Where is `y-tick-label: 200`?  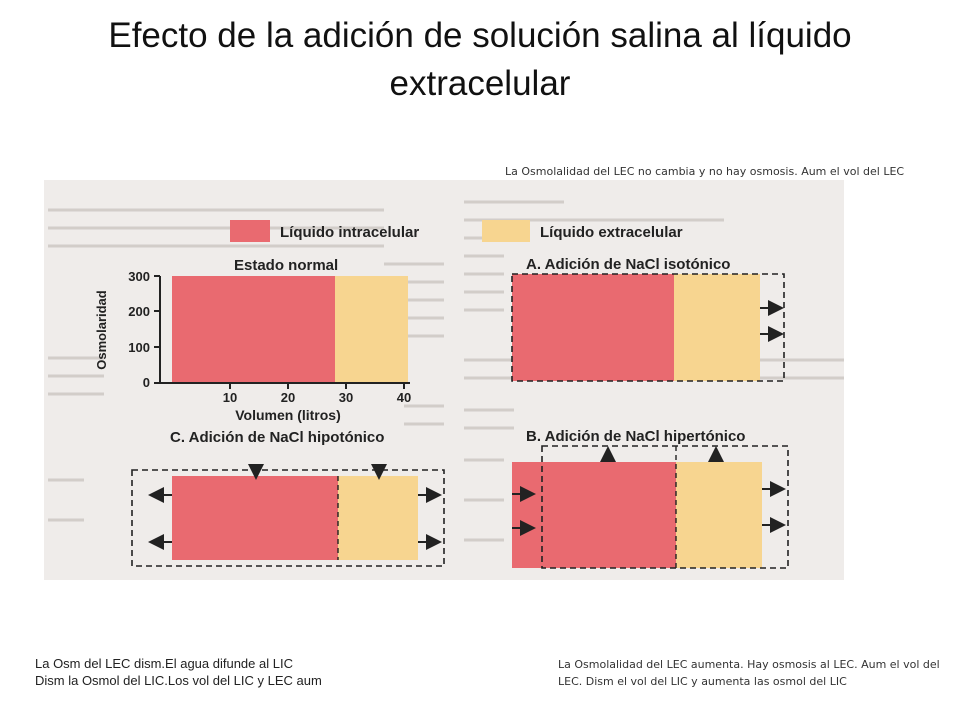
y-tick-label: 200 is located at coordinates (139, 311).